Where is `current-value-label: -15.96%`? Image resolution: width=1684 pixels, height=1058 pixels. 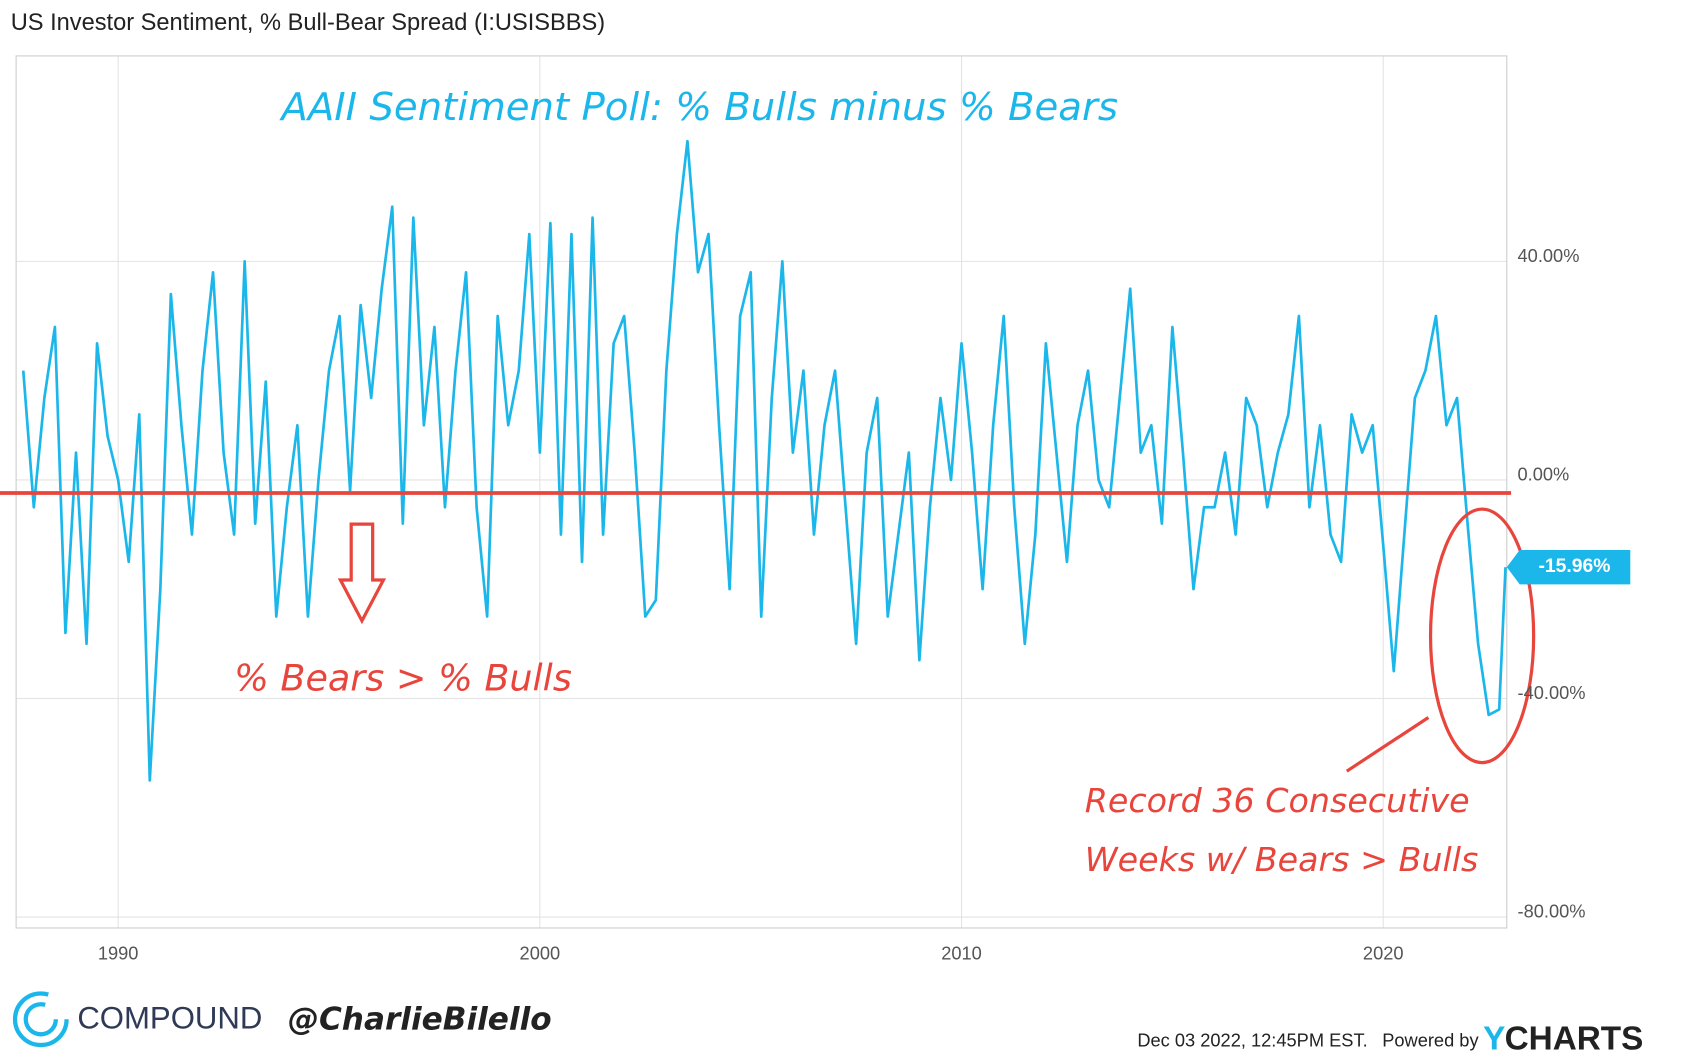
current-value-label: -15.96% is located at coordinates (1574, 566).